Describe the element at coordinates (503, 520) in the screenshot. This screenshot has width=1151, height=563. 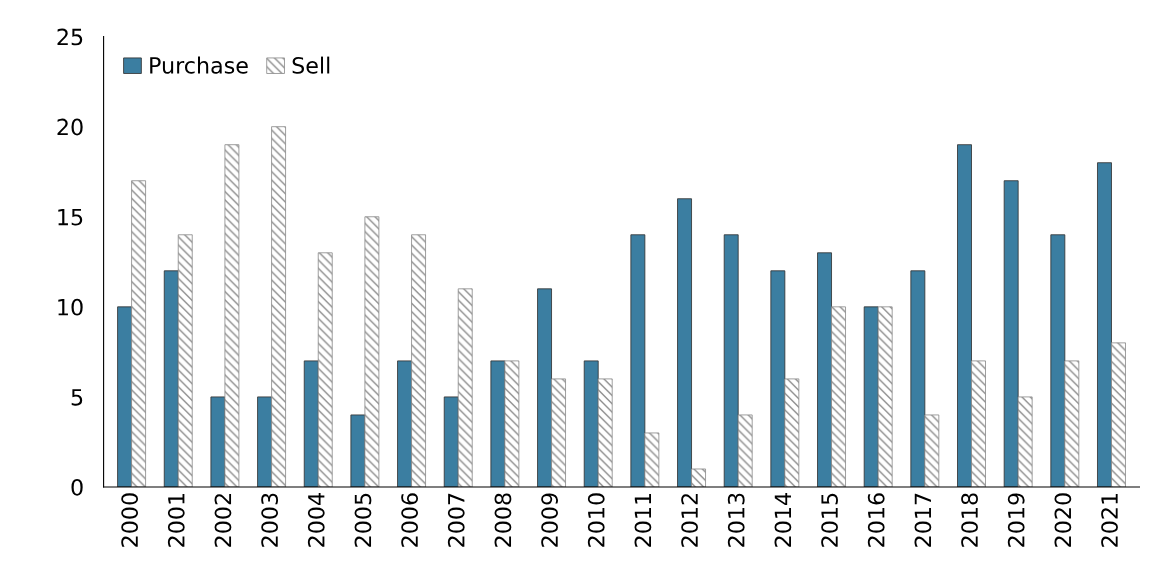
I see `x-tick-label: 2008` at that location.